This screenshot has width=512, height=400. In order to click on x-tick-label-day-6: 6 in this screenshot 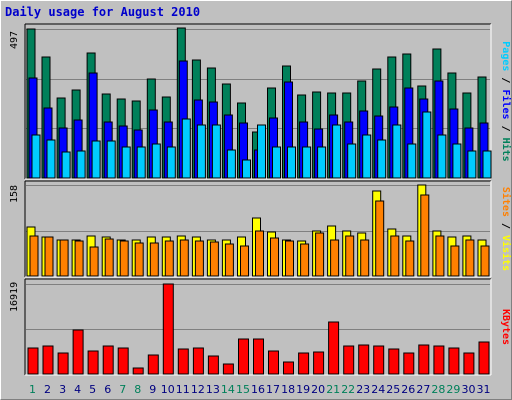, I will do `click(107, 389)`.